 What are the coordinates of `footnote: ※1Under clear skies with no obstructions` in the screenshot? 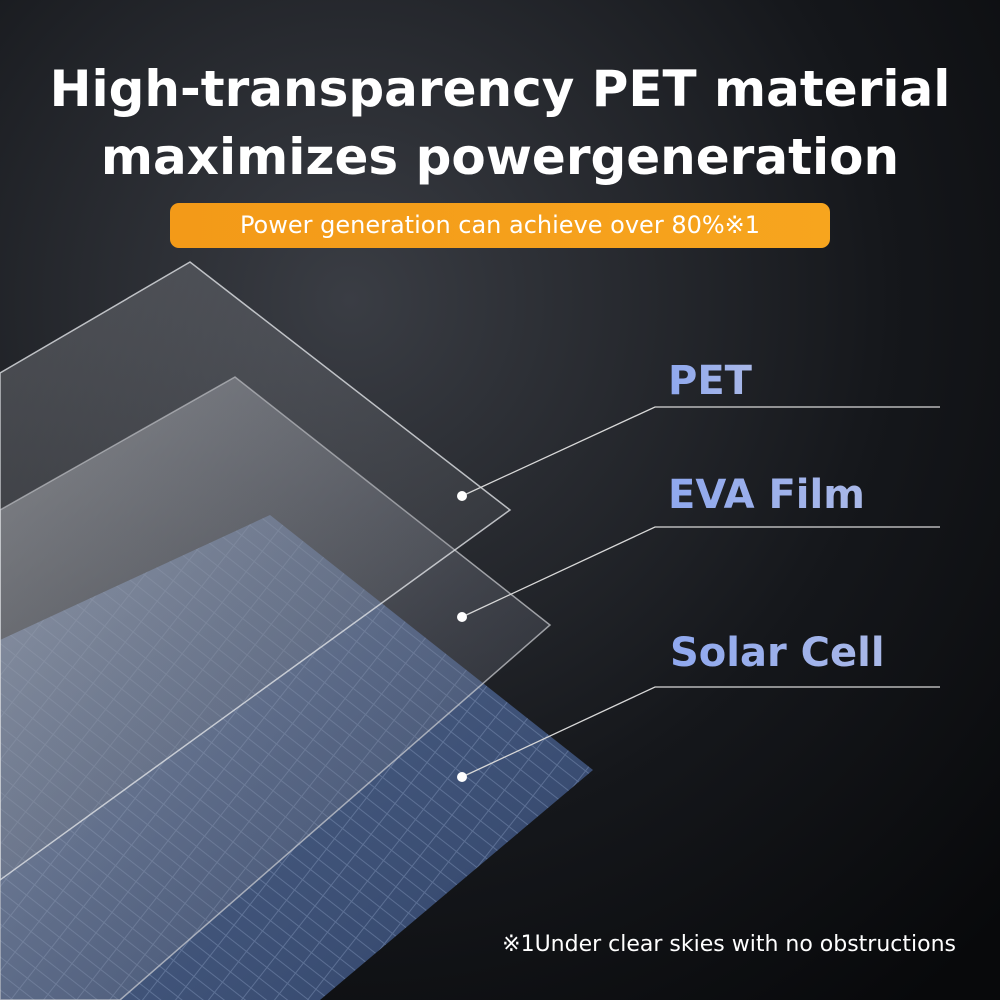 It's located at (729, 944).